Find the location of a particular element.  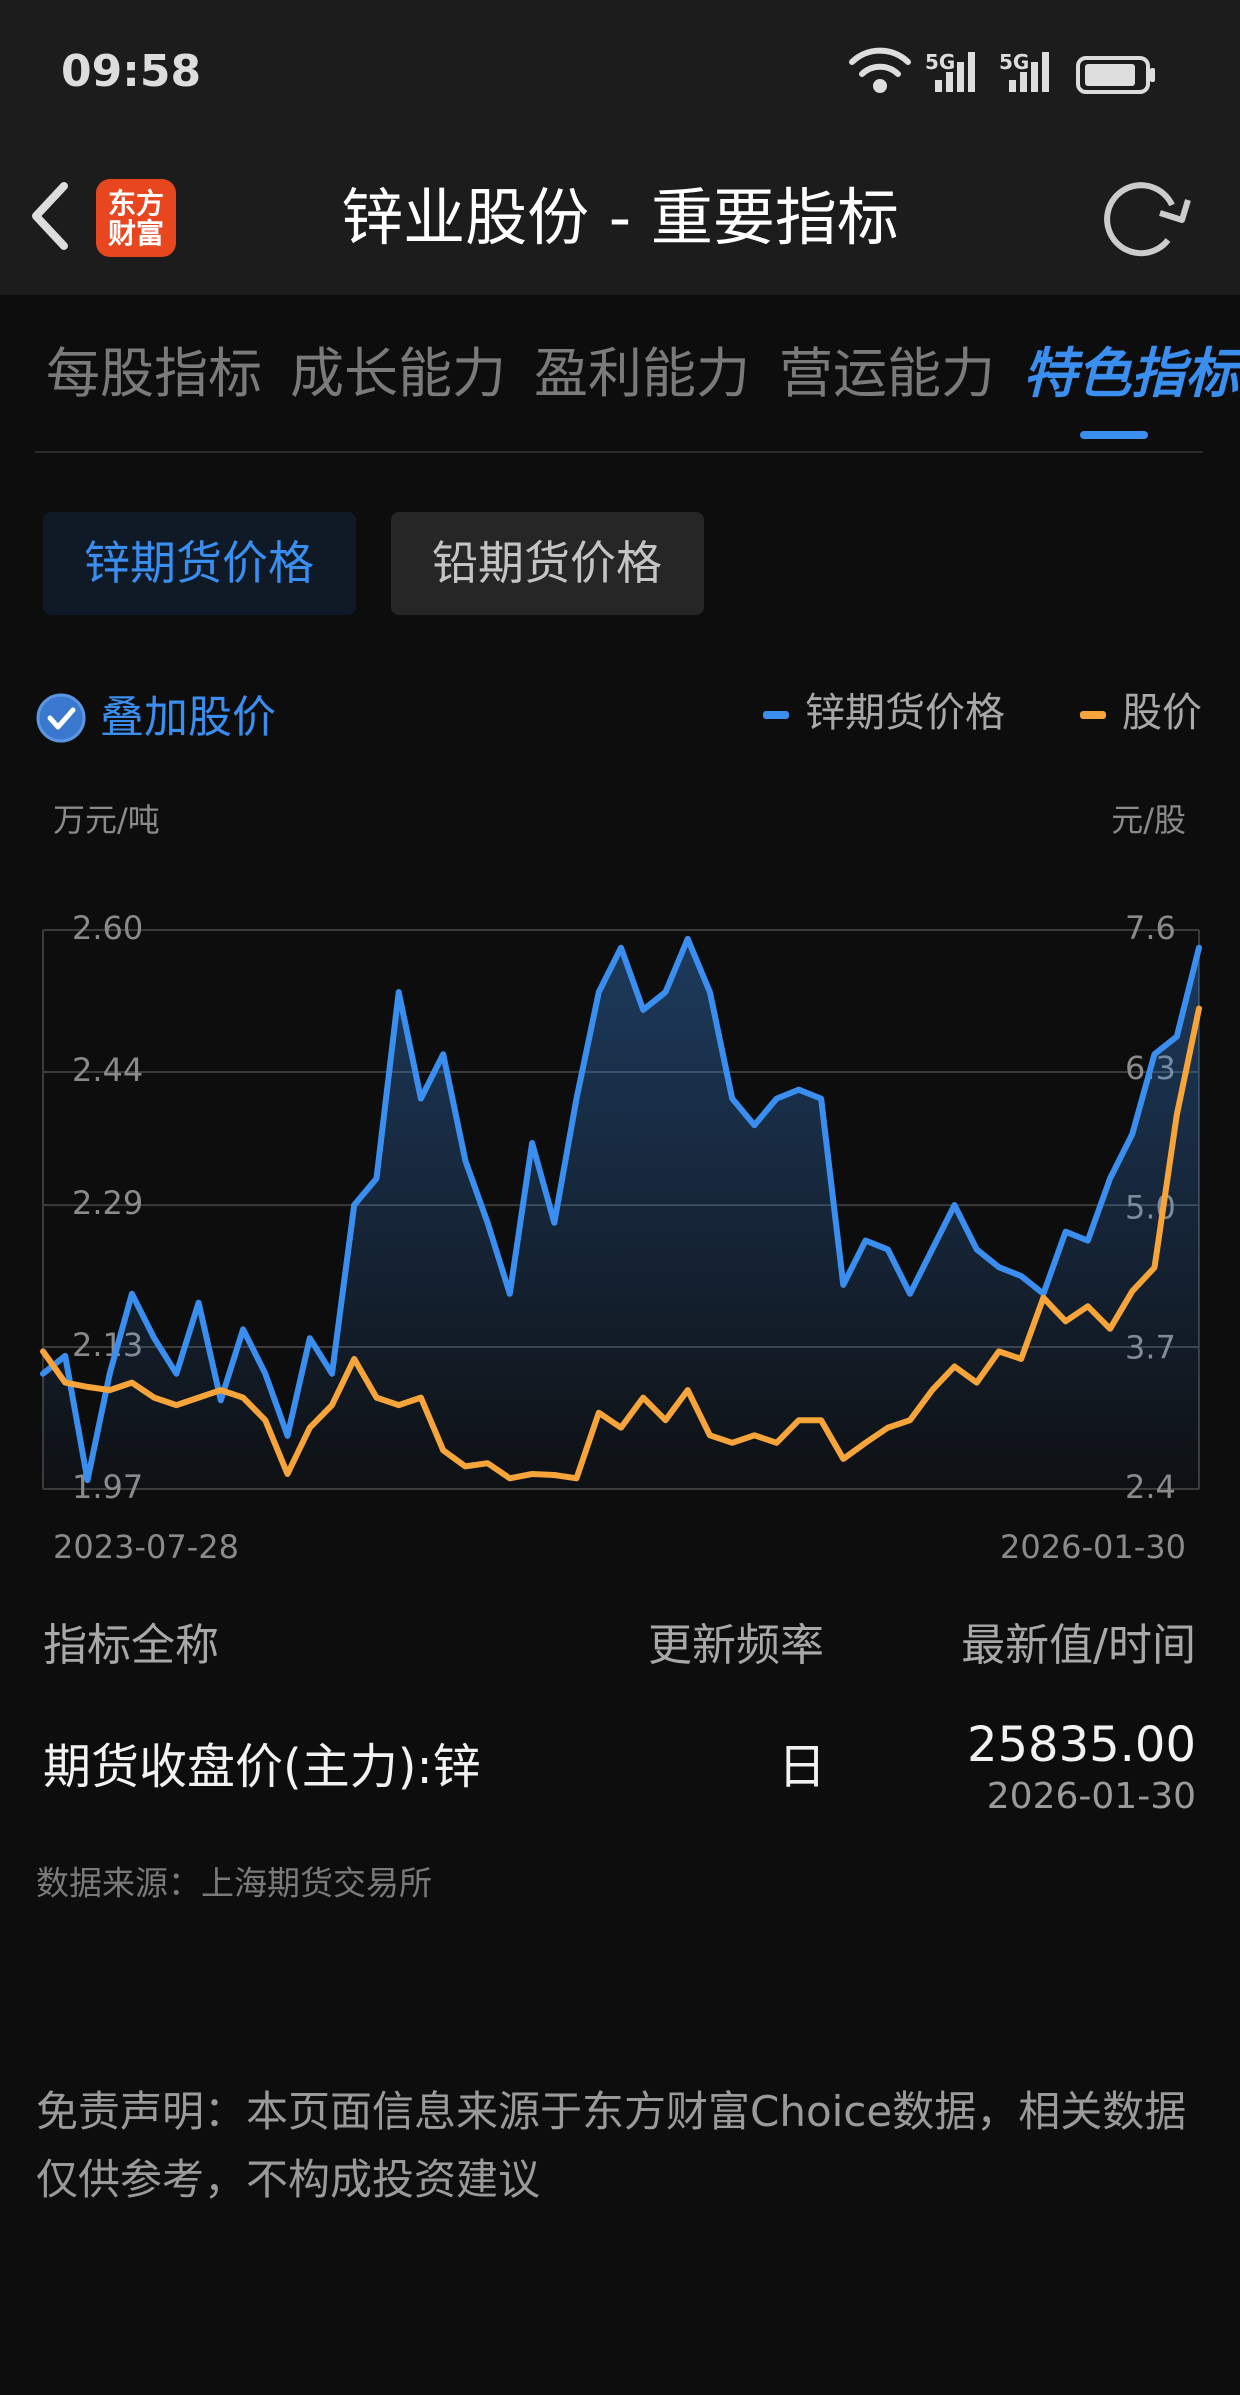

back-button is located at coordinates (50, 216).